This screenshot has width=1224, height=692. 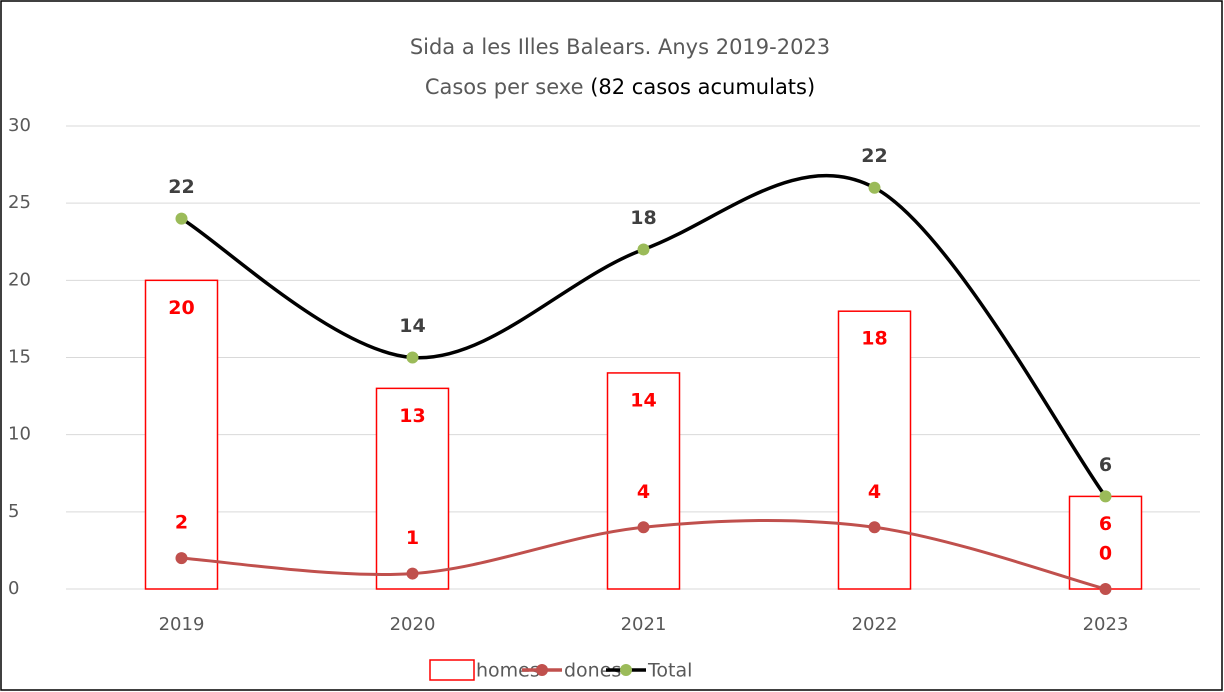 What do you see at coordinates (643, 218) in the screenshot?
I see `point-label: 18` at bounding box center [643, 218].